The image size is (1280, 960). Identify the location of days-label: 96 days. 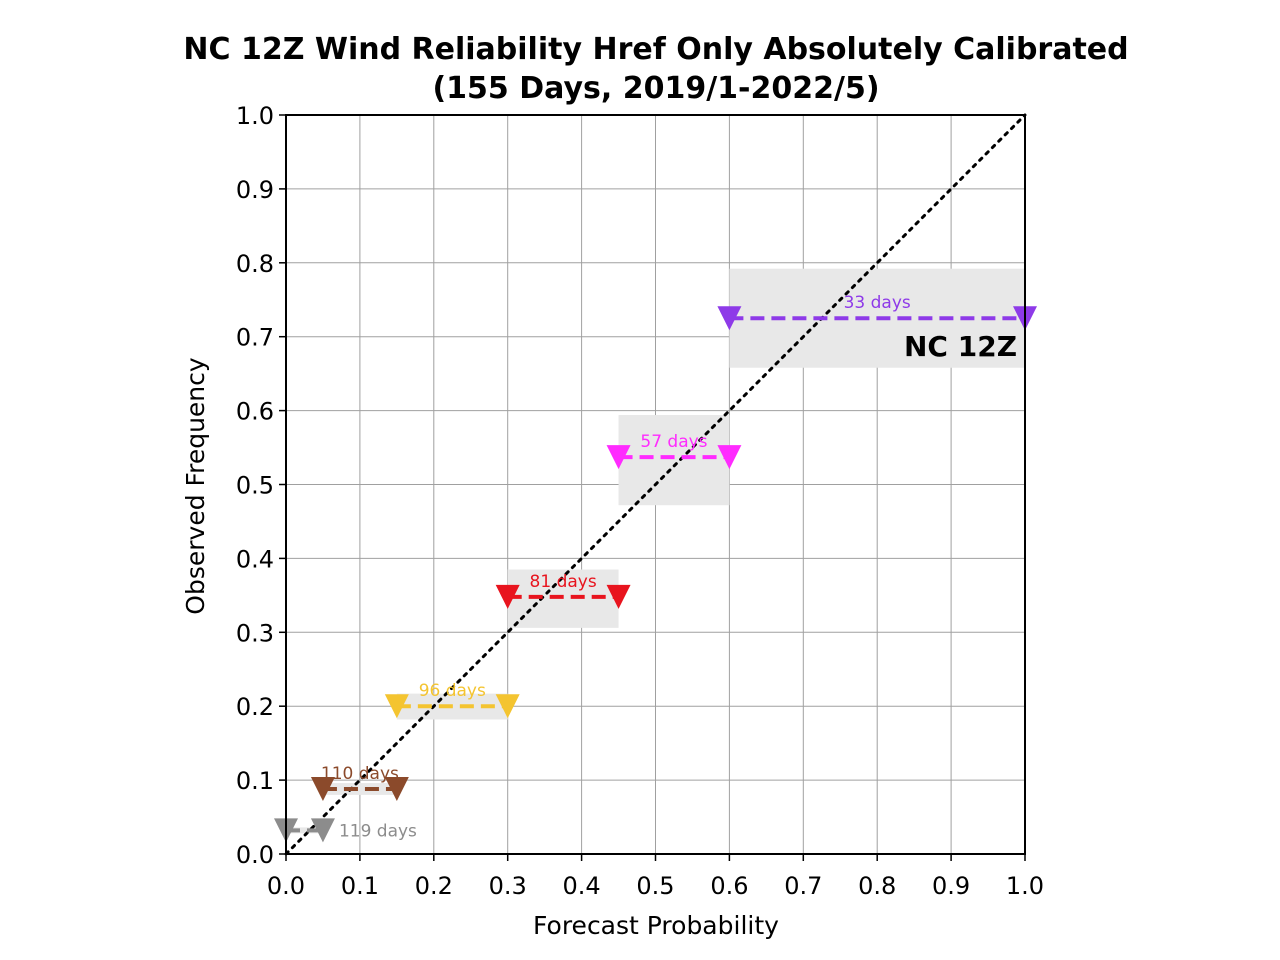
(452, 691).